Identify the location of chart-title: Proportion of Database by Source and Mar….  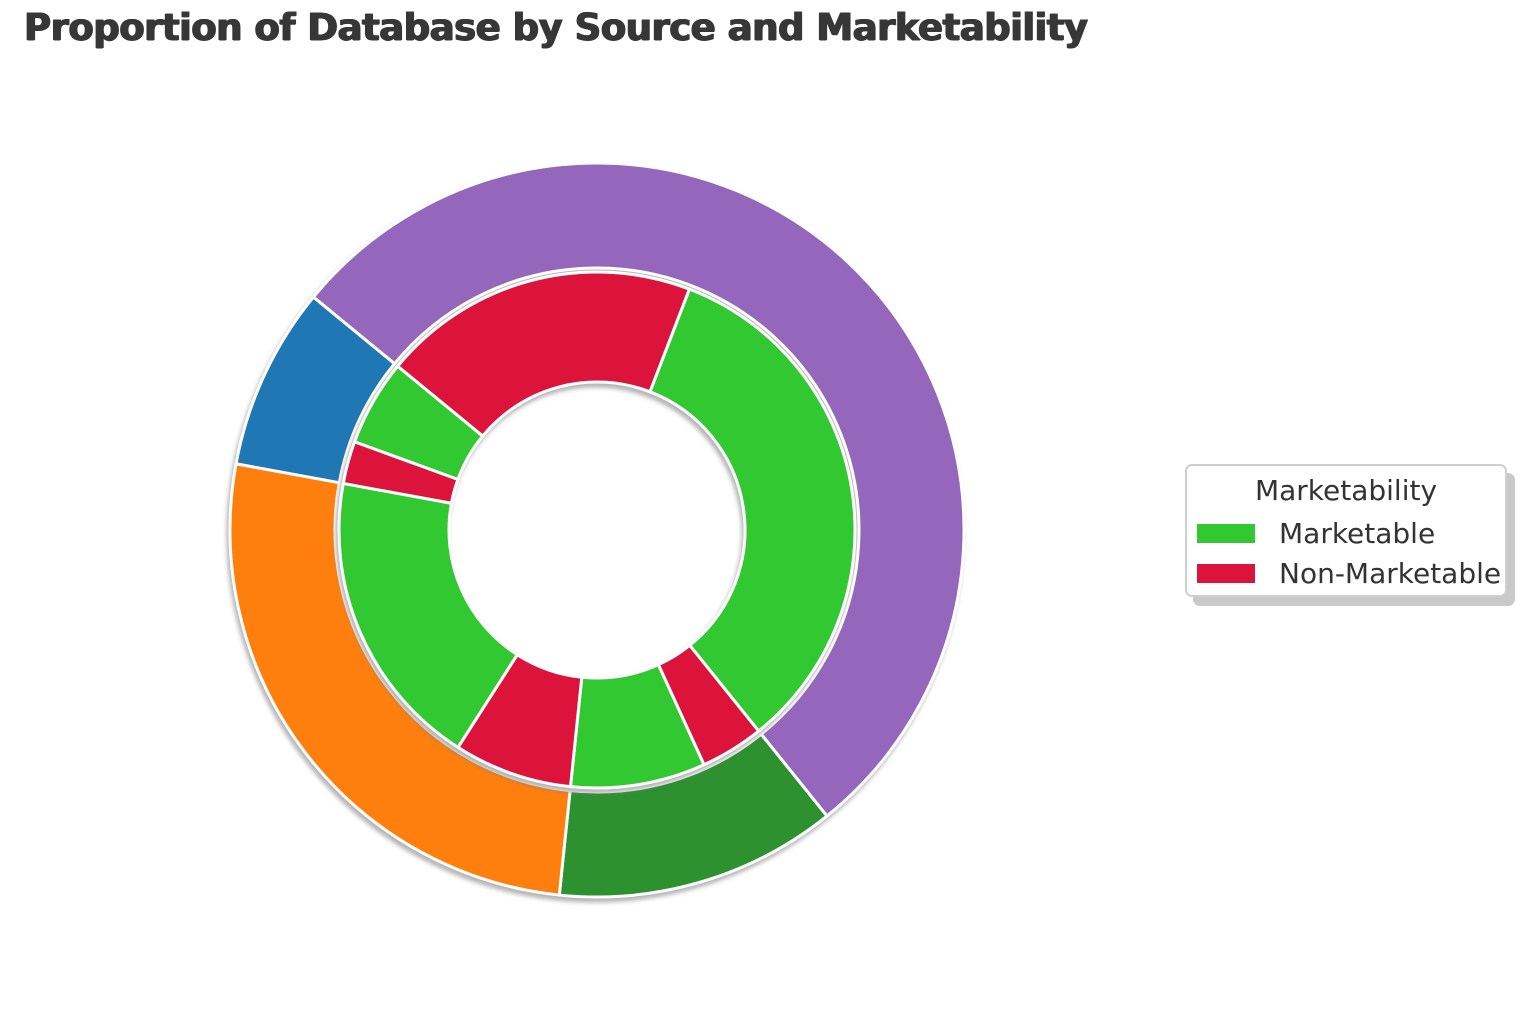
(556, 27).